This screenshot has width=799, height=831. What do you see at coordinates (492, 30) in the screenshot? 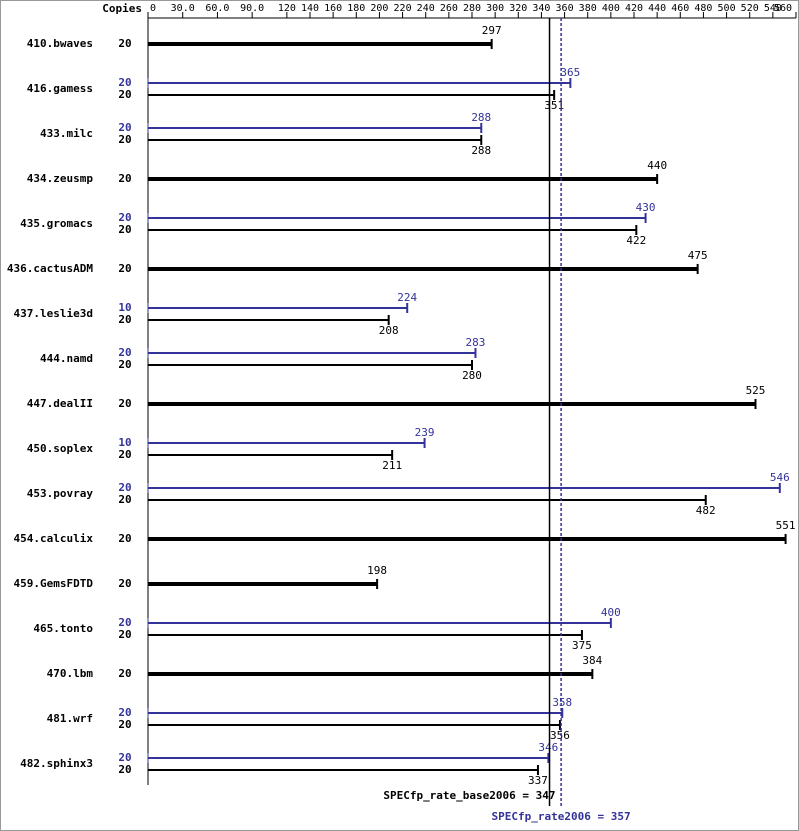
I see `value-label: 297` at bounding box center [492, 30].